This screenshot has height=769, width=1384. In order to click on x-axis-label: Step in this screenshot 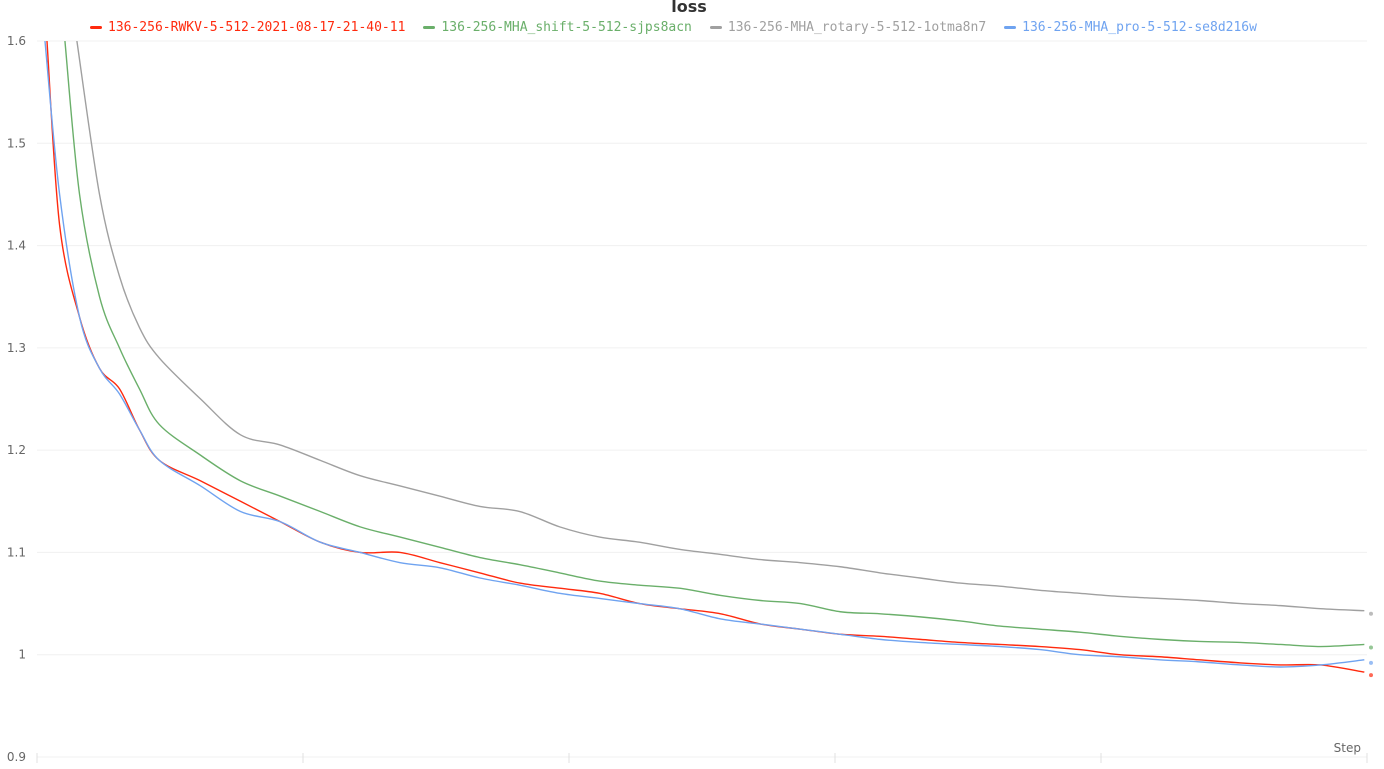, I will do `click(1347, 748)`.